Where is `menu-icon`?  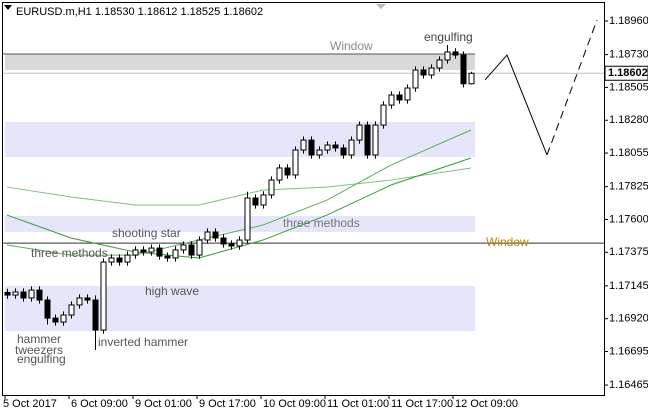
menu-icon is located at coordinates (8, 7).